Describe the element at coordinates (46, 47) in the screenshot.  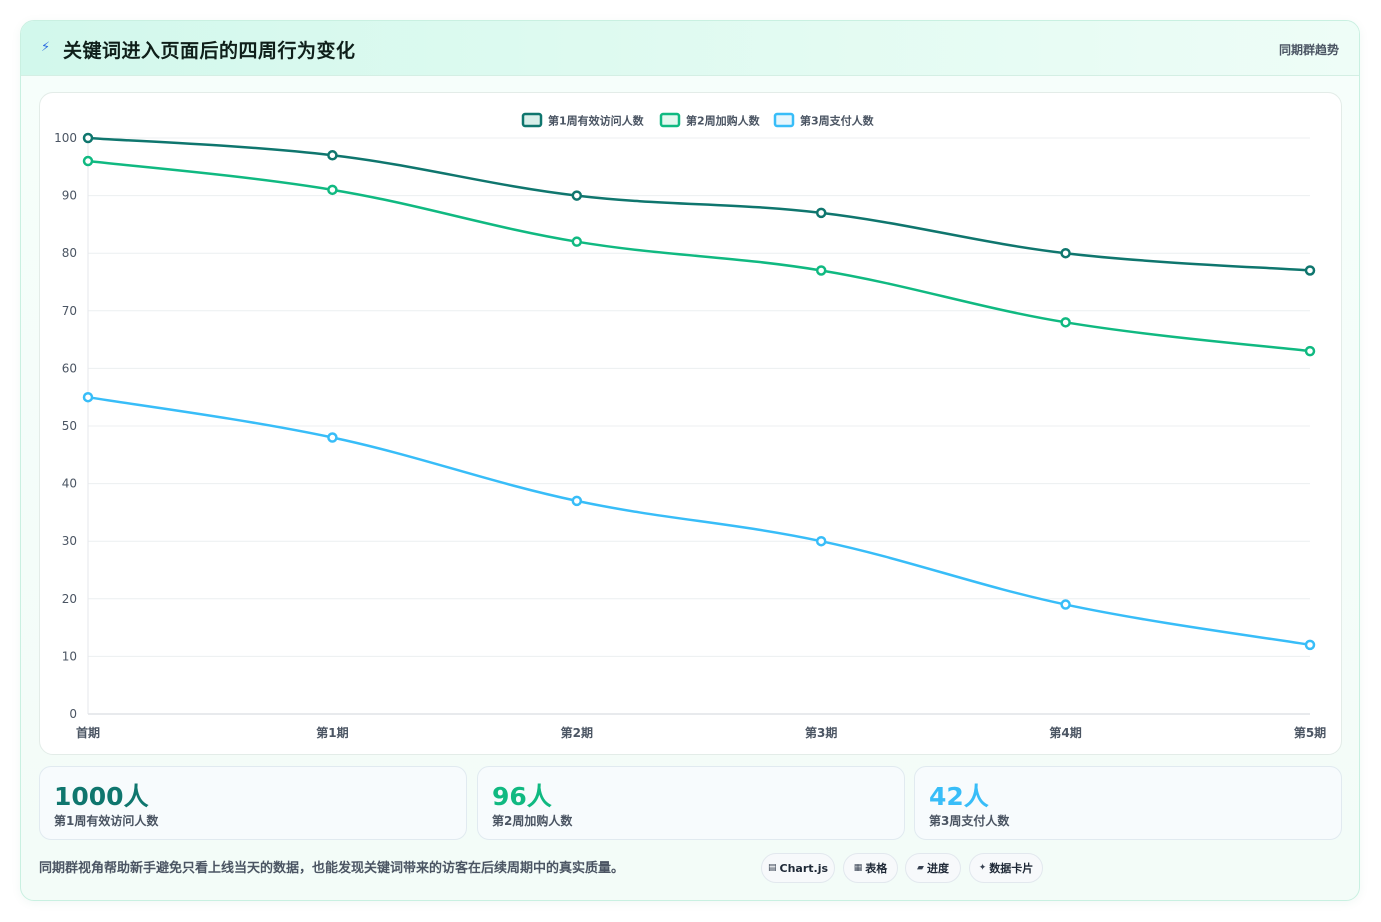
I see `flash-icon: ⚡` at that location.